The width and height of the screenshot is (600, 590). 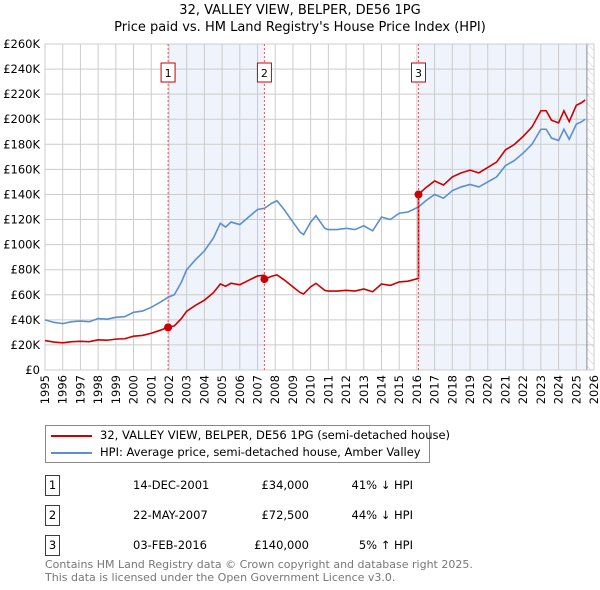 I want to click on x-tick-label: 2022, so click(x=523, y=389).